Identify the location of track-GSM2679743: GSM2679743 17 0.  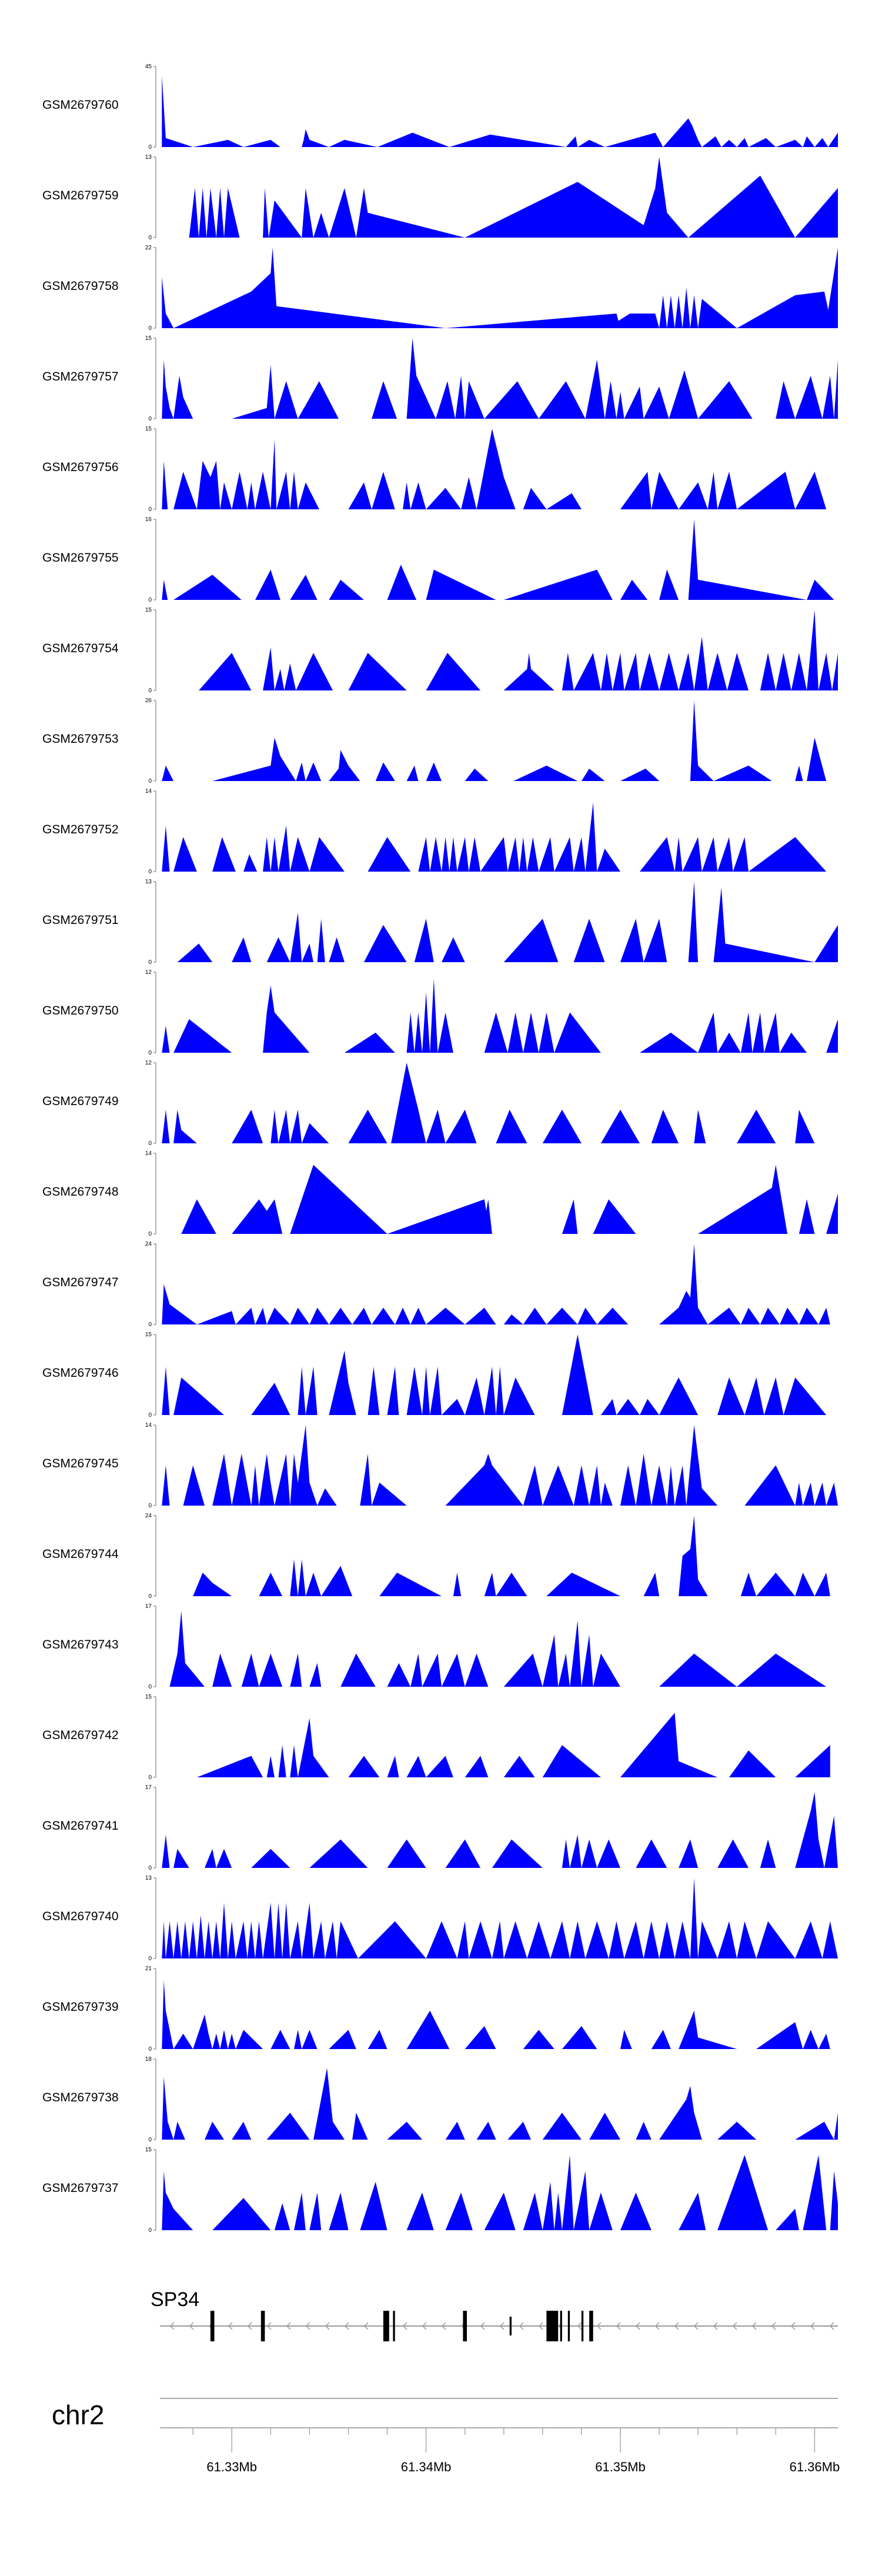
(434, 1646).